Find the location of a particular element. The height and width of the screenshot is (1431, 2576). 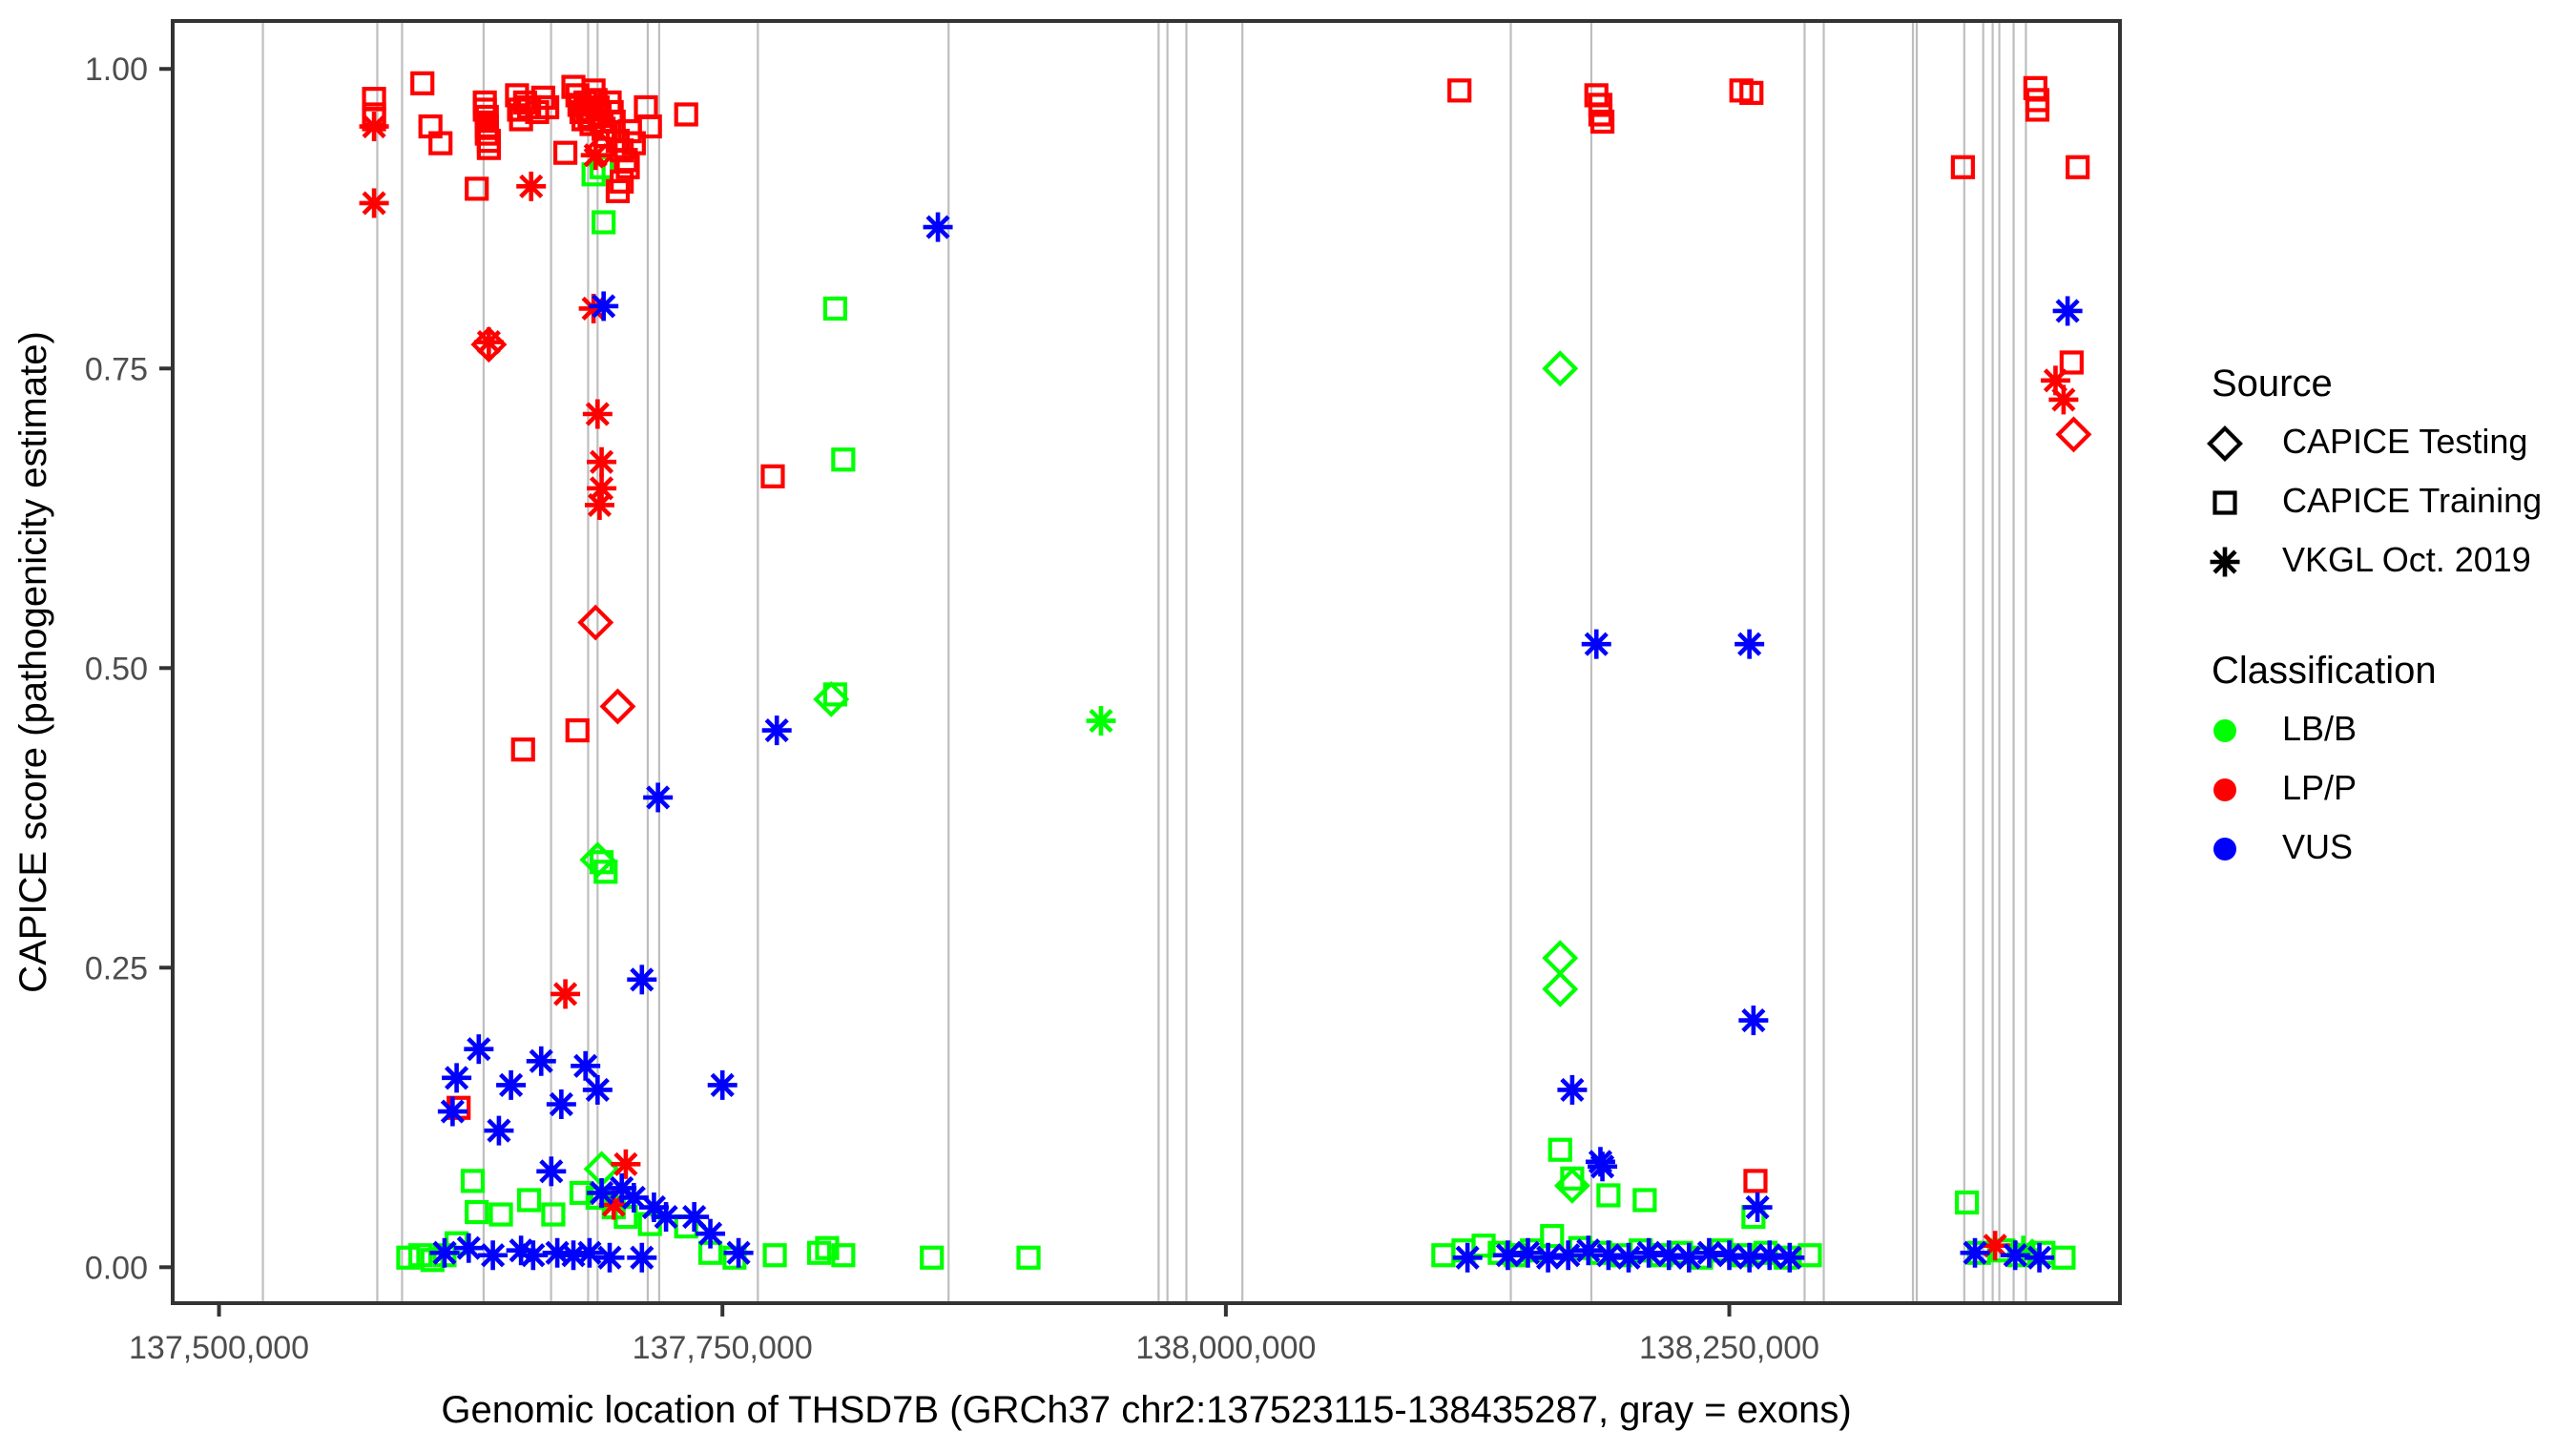

y-axis: 0.00 0.25 0.50 0.75 1.00 is located at coordinates (129, 669).